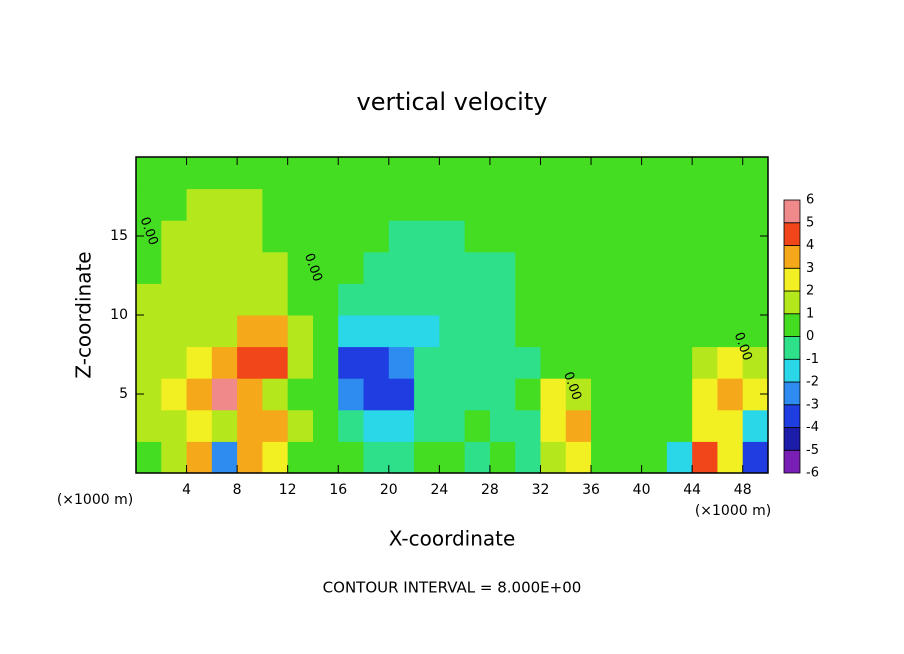 The height and width of the screenshot is (654, 904). What do you see at coordinates (810, 336) in the screenshot?
I see `colorbar-label: 0` at bounding box center [810, 336].